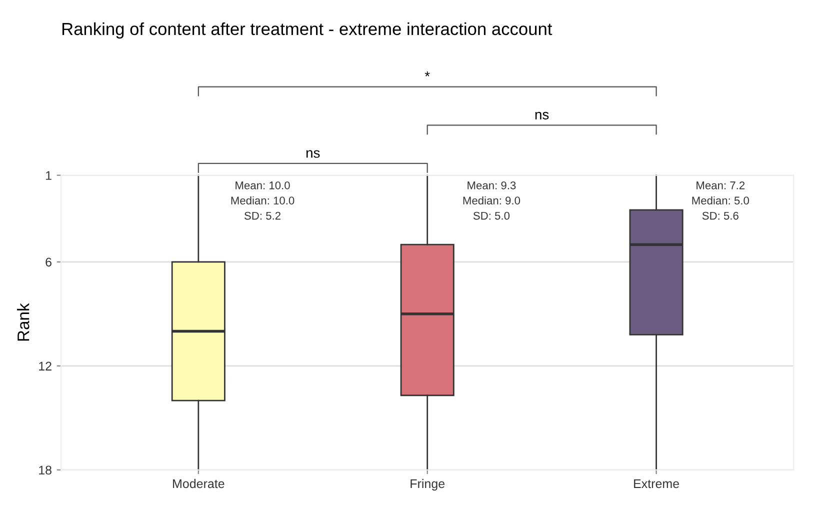  I want to click on x-tick-label: Moderate, so click(198, 483).